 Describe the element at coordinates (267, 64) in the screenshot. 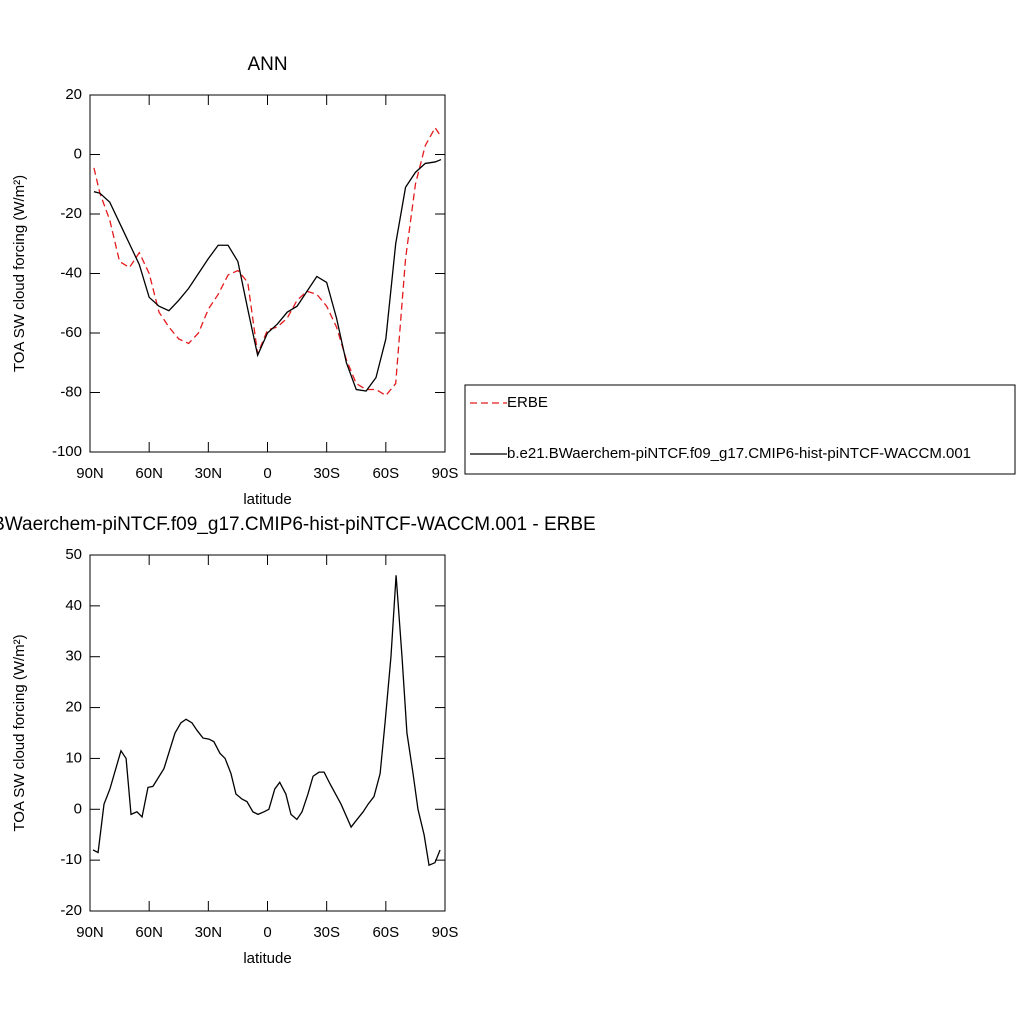

I see `chart-title: ANN` at that location.